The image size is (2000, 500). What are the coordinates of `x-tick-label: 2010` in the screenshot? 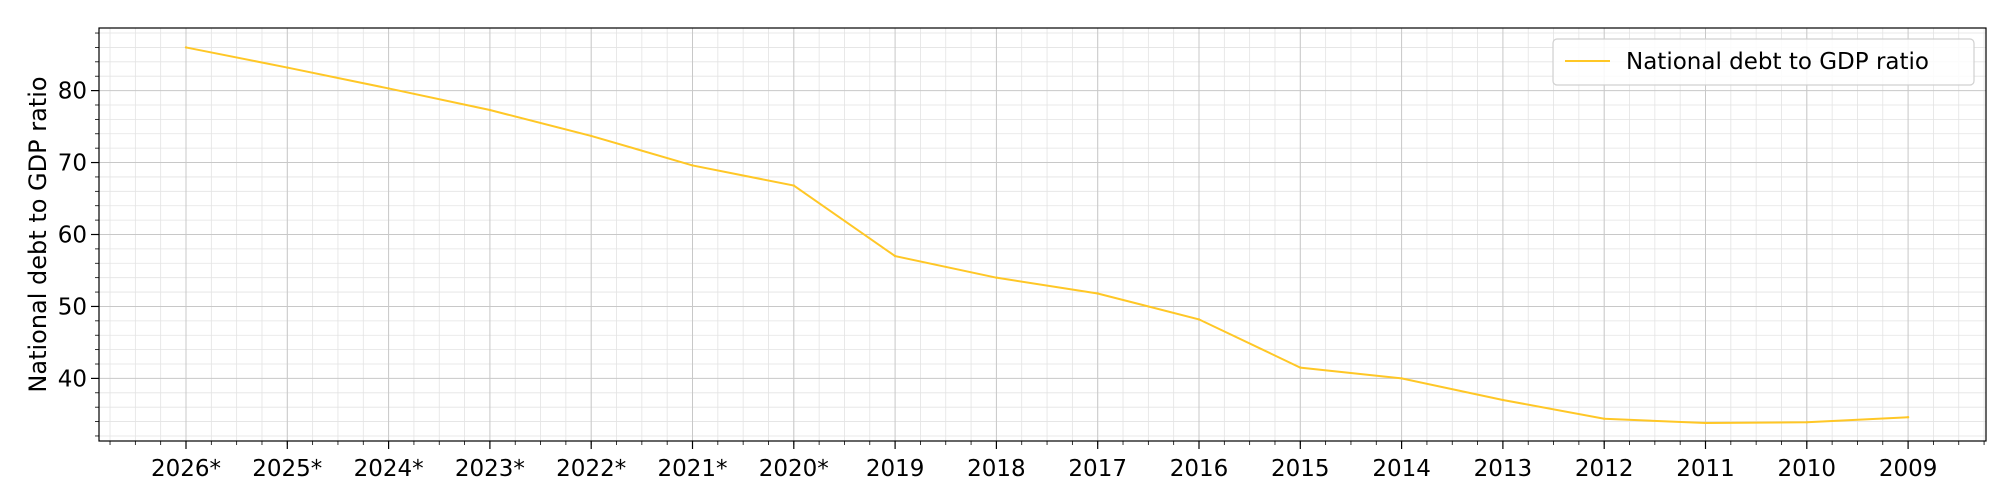 It's located at (1807, 469).